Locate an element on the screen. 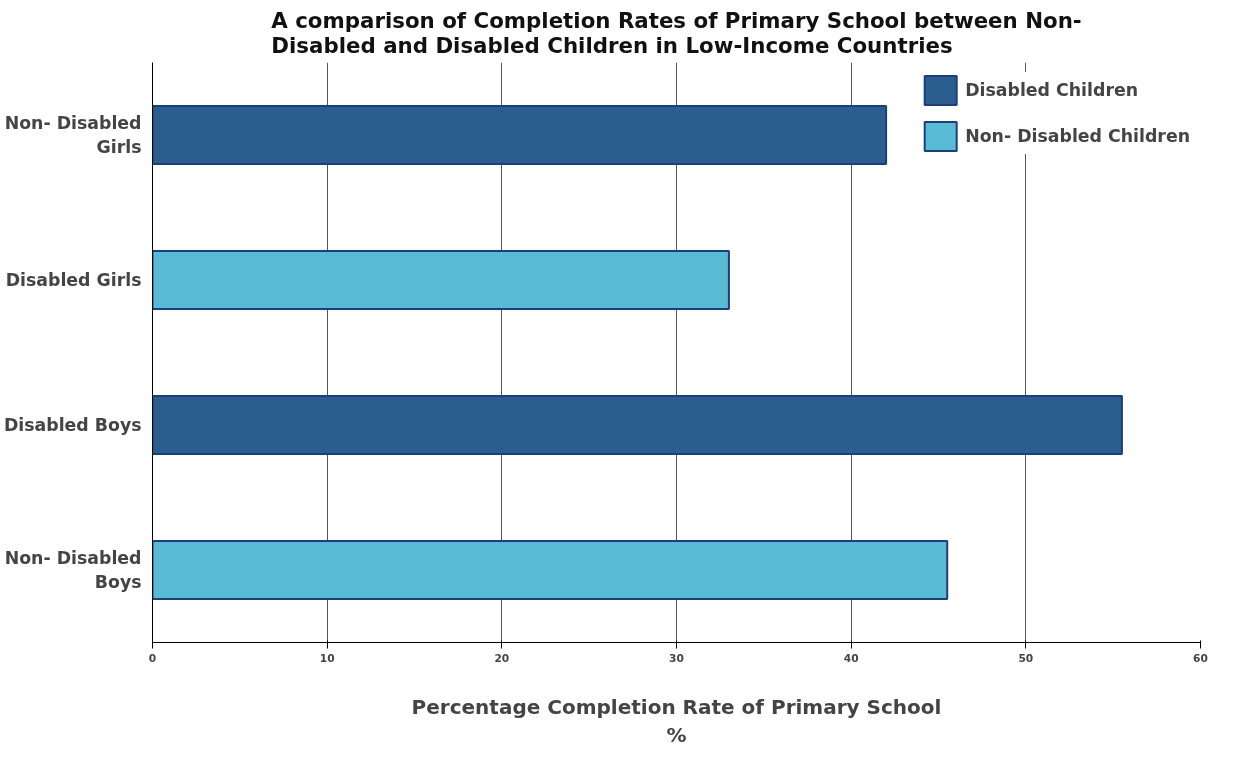 The height and width of the screenshot is (764, 1258). y-tick-label: Disabled Girls is located at coordinates (73, 280).